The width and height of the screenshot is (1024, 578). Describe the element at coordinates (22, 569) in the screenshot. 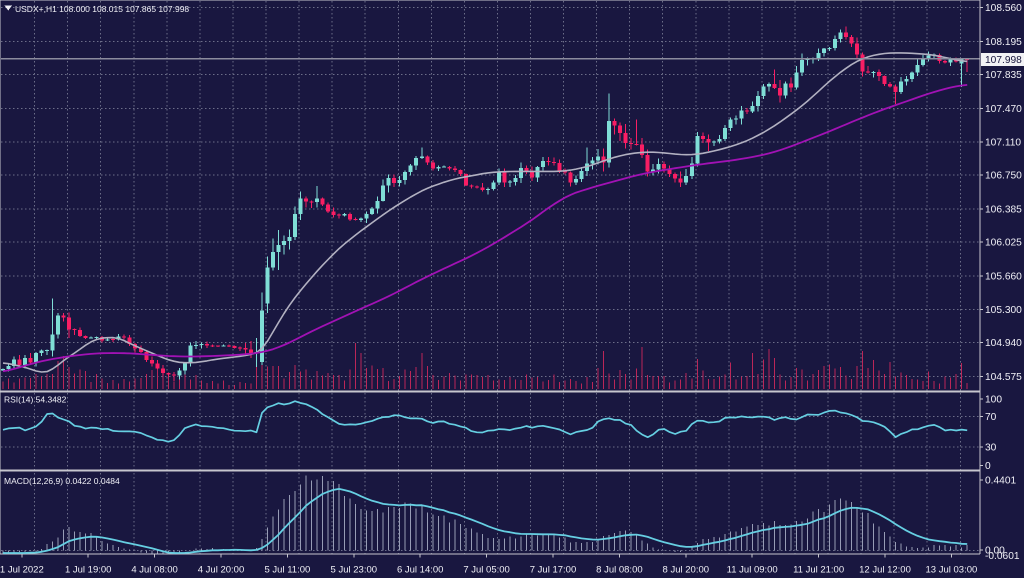

I see `svg-text: 1 Jul 2022` at that location.